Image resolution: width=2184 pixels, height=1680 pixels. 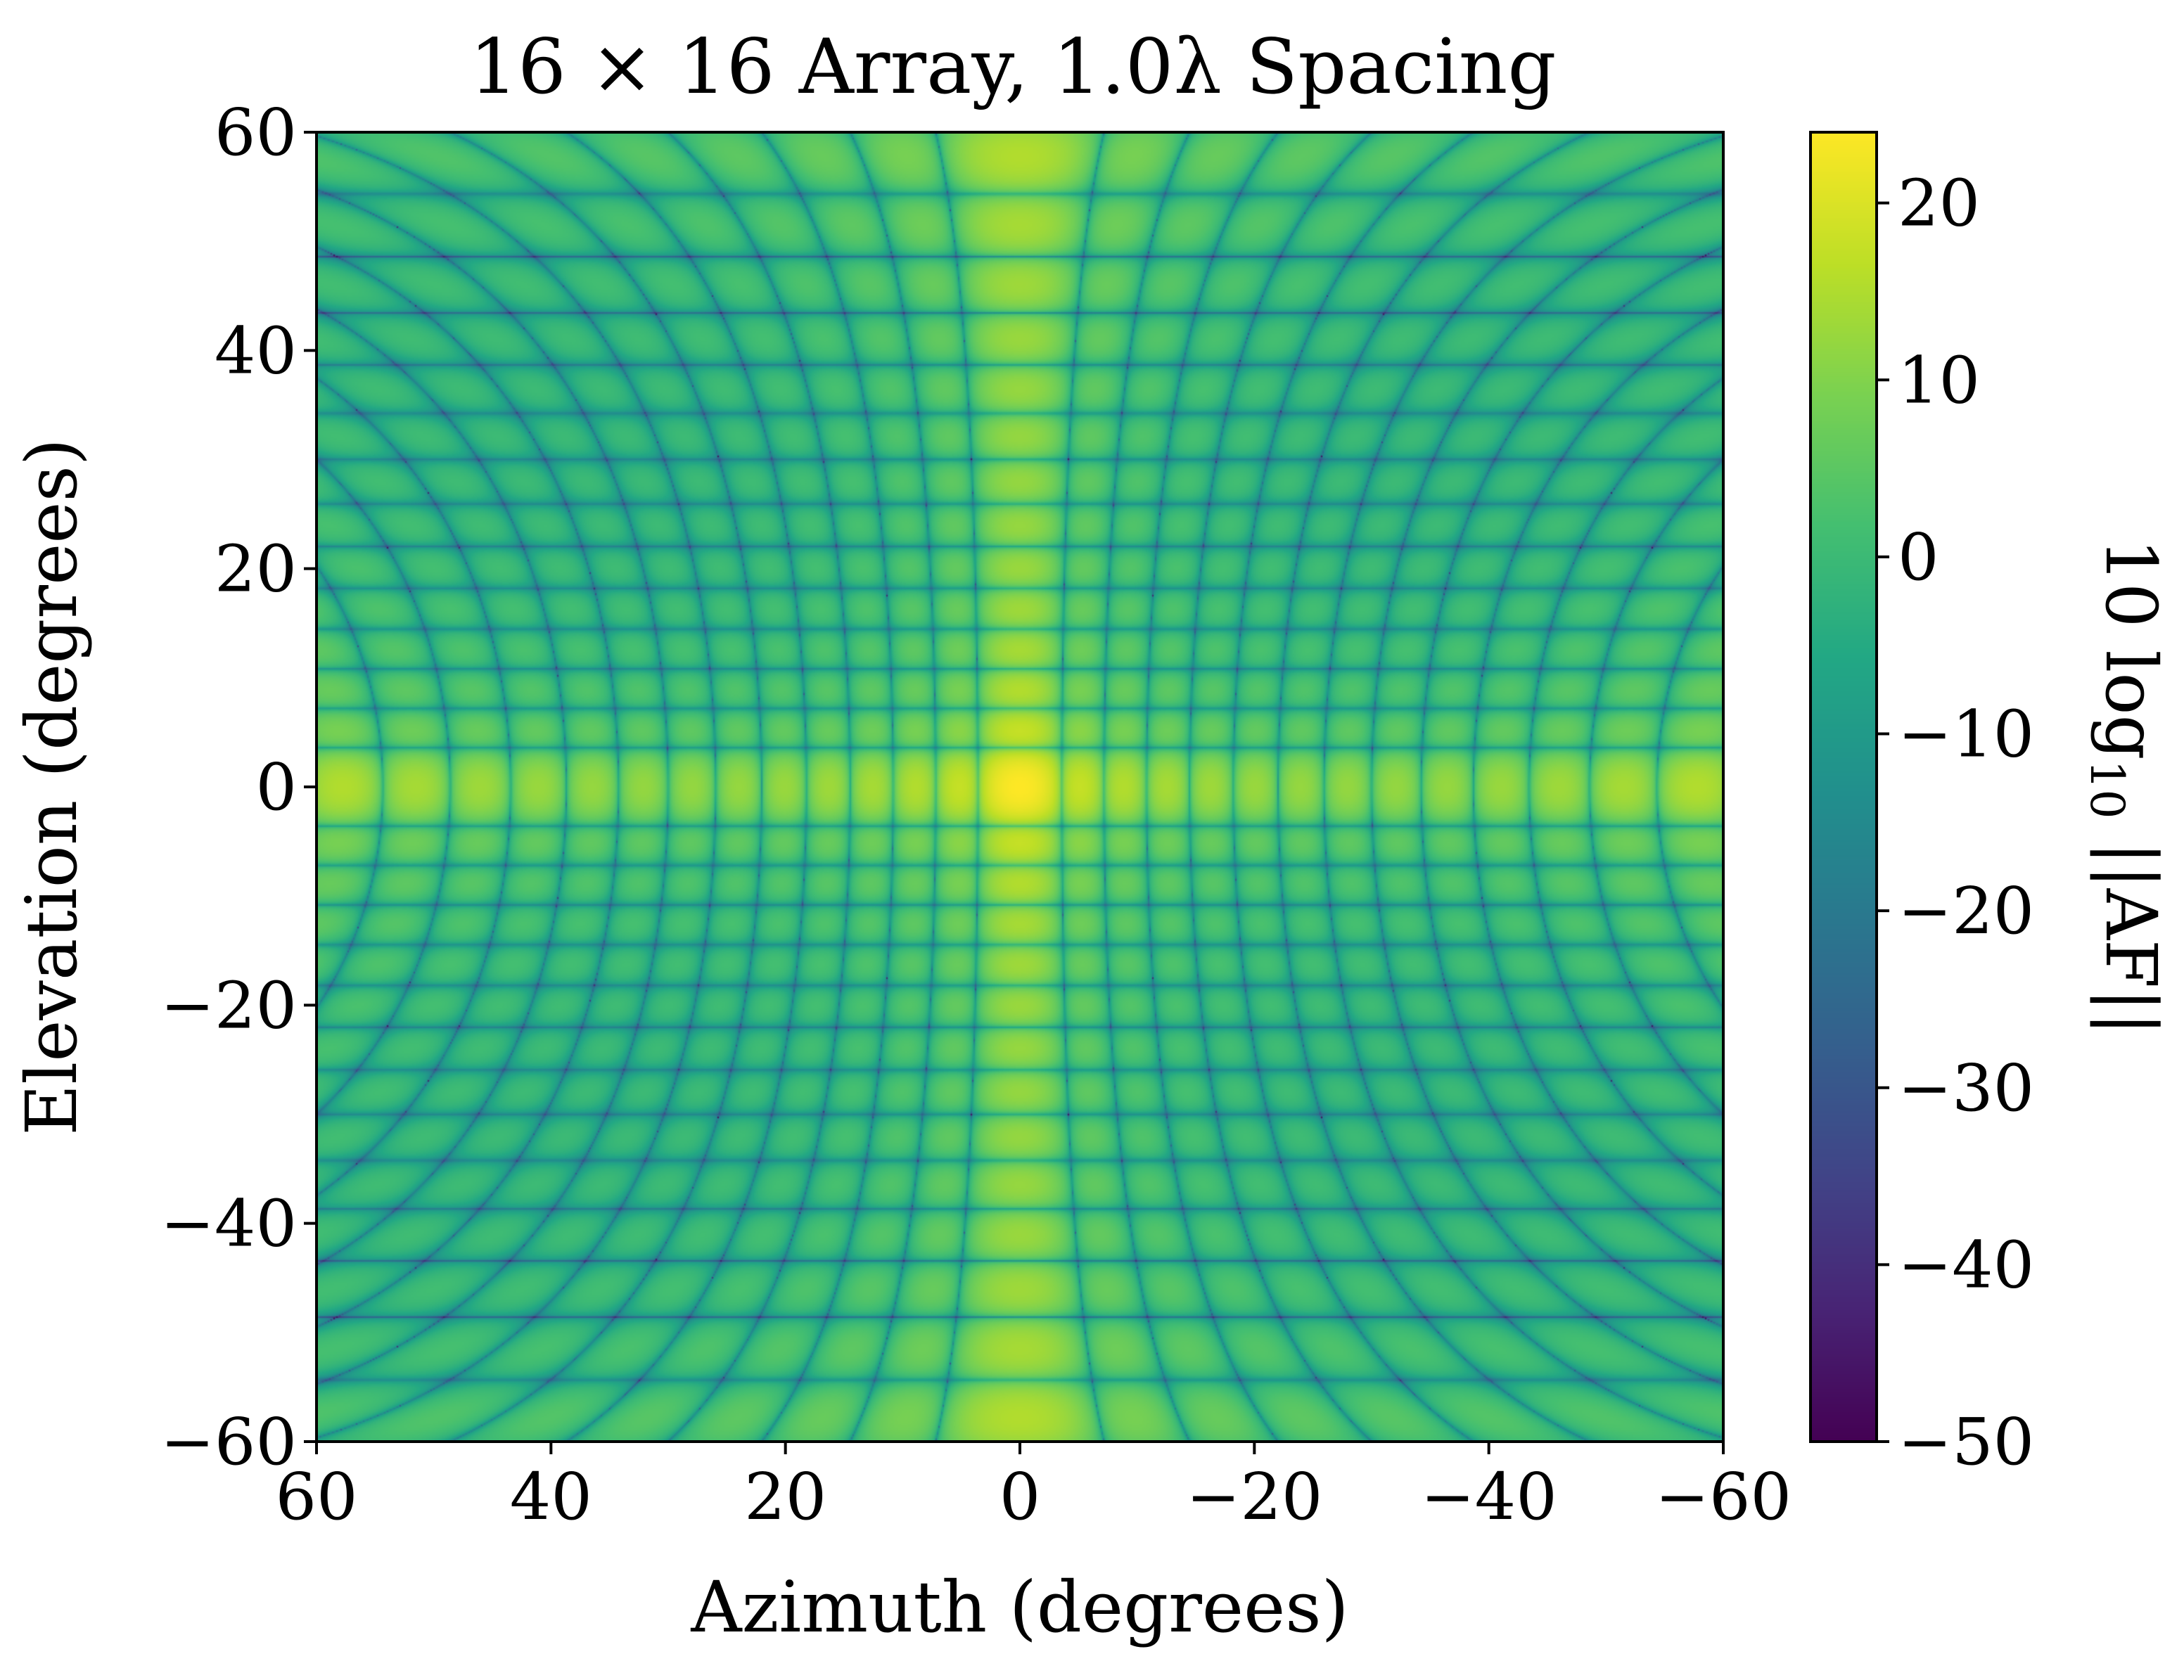 I want to click on y-tick-label: −40, so click(x=228, y=1224).